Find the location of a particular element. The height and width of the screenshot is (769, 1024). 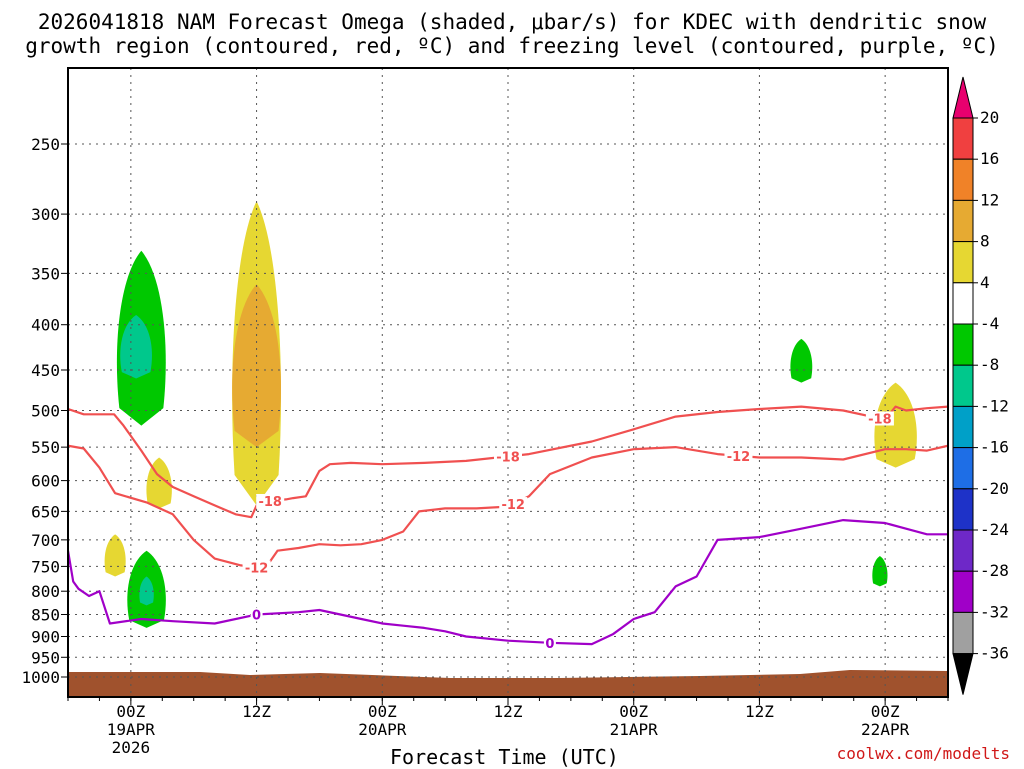

x-date-label: 21APR is located at coordinates (634, 729).